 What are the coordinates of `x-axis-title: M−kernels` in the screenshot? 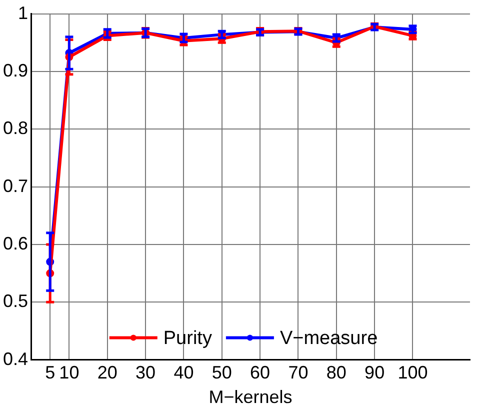 It's located at (250, 397).